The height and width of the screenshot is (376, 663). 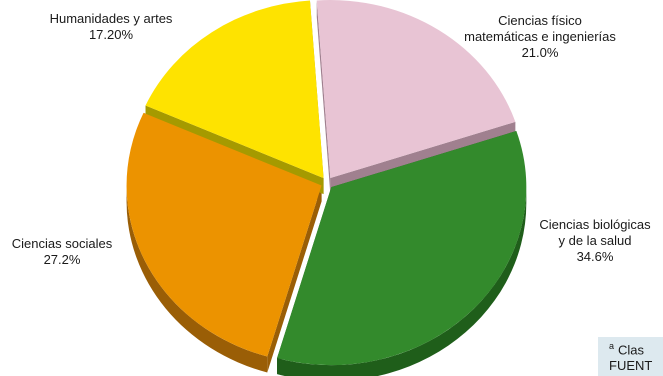 I want to click on slice-label-line: Ciencias físico, so click(x=540, y=20).